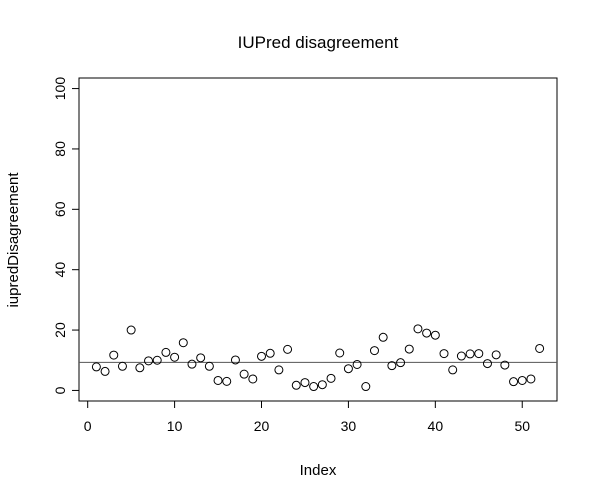 The height and width of the screenshot is (500, 598). Describe the element at coordinates (522, 426) in the screenshot. I see `x-tick-label: 50` at that location.